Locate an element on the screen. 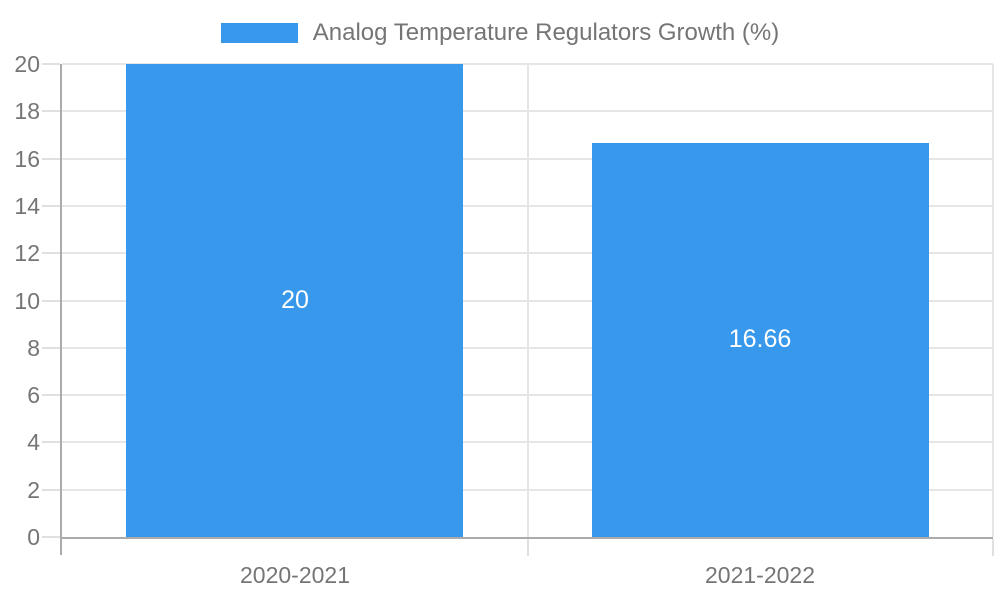 Image resolution: width=1000 pixels, height=600 pixels. x-tick-label: 2020-2021 is located at coordinates (295, 575).